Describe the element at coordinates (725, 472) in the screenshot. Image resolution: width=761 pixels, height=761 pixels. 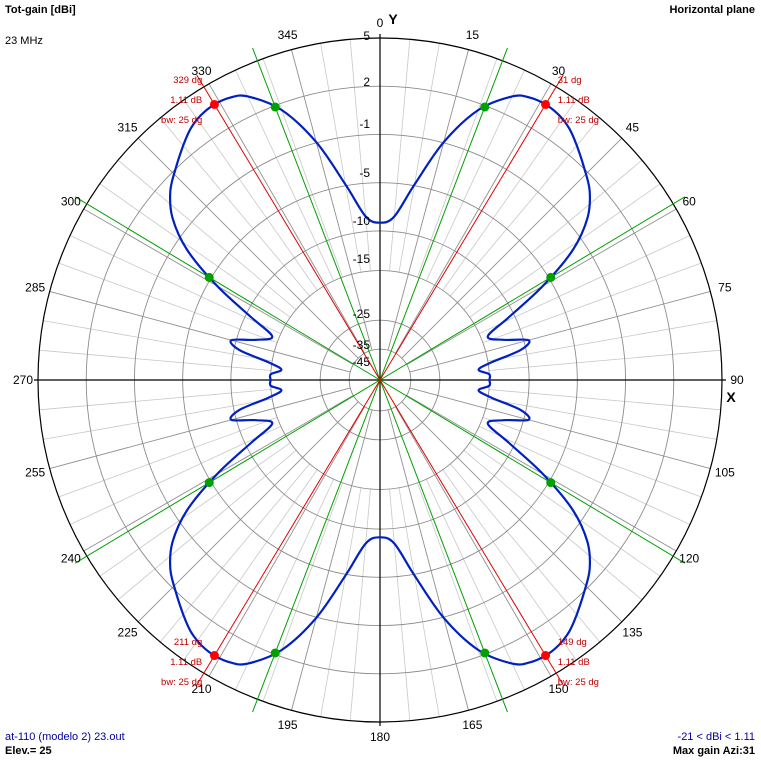
I see `angle-tick-label: 105` at that location.